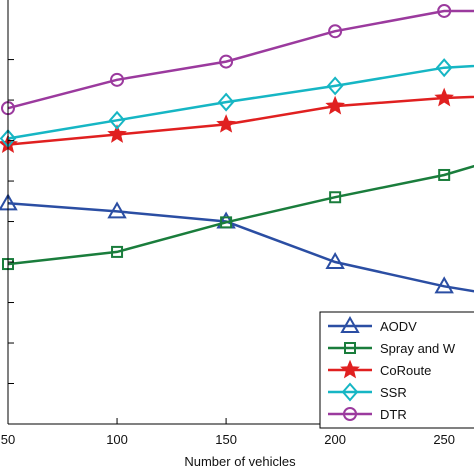 This screenshot has height=474, width=474. I want to click on legend: AODV Spray and W CoRoute SSR DTR, so click(396, 370).